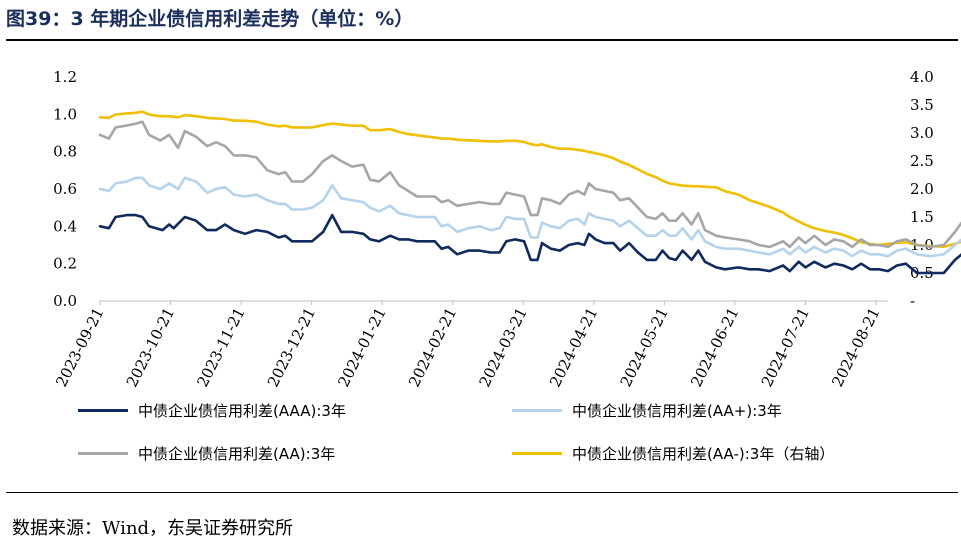 The width and height of the screenshot is (961, 550). I want to click on x-tick-label: 2024-01-21, so click(361, 347).